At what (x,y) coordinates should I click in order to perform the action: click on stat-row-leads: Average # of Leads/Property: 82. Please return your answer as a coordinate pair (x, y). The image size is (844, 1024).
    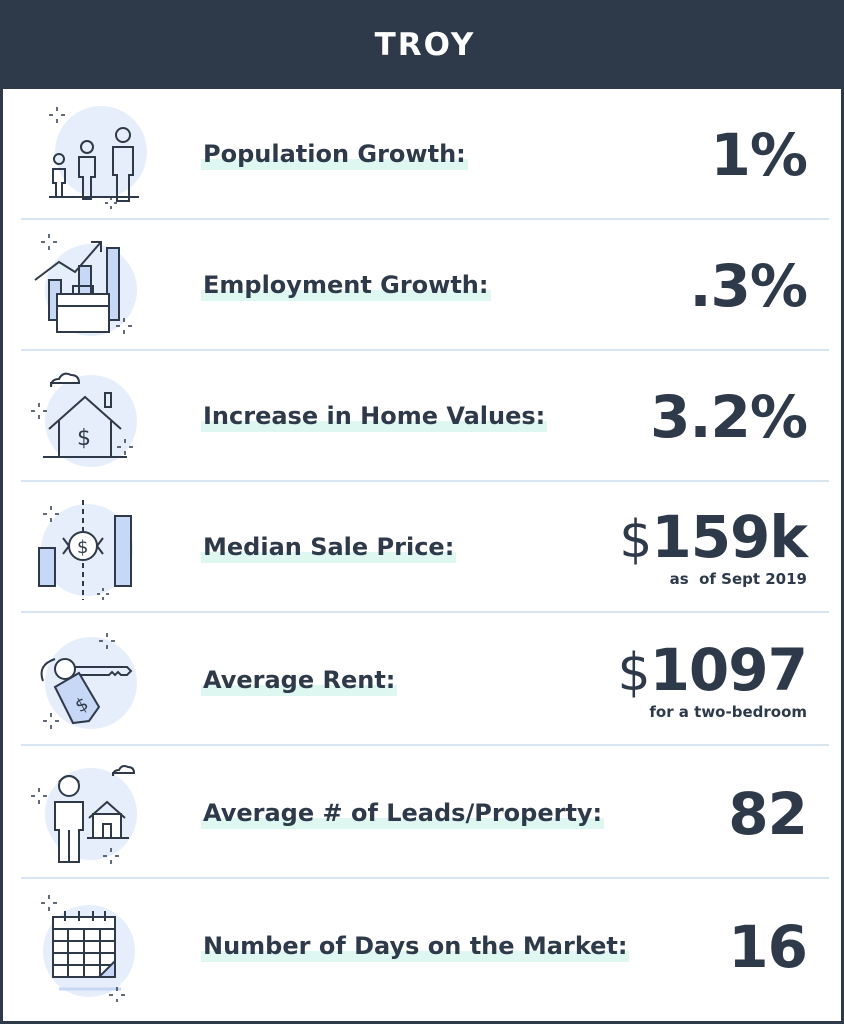
    Looking at the image, I should click on (425, 813).